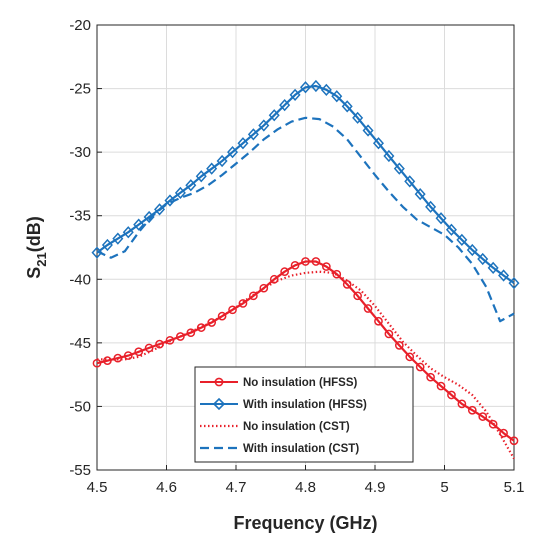 Image resolution: width=539 pixels, height=550 pixels. What do you see at coordinates (34, 273) in the screenshot?
I see `y-axis-title-main: S` at bounding box center [34, 273].